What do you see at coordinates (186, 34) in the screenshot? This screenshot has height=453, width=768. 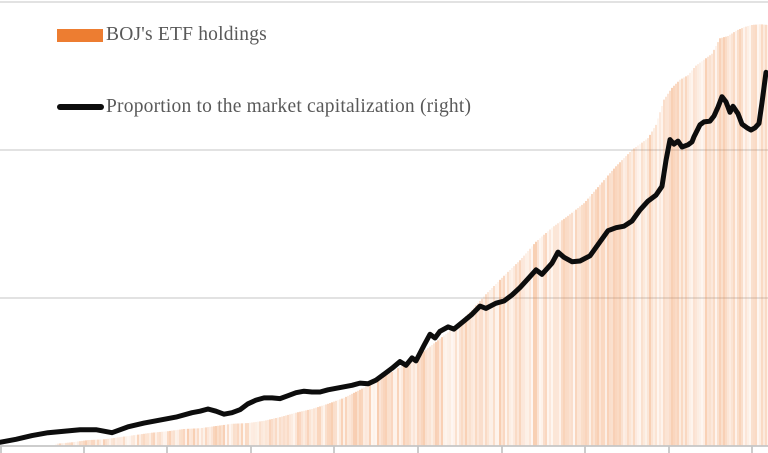 I see `legend-label-etf-holdings: BOJ's ETF holdings` at bounding box center [186, 34].